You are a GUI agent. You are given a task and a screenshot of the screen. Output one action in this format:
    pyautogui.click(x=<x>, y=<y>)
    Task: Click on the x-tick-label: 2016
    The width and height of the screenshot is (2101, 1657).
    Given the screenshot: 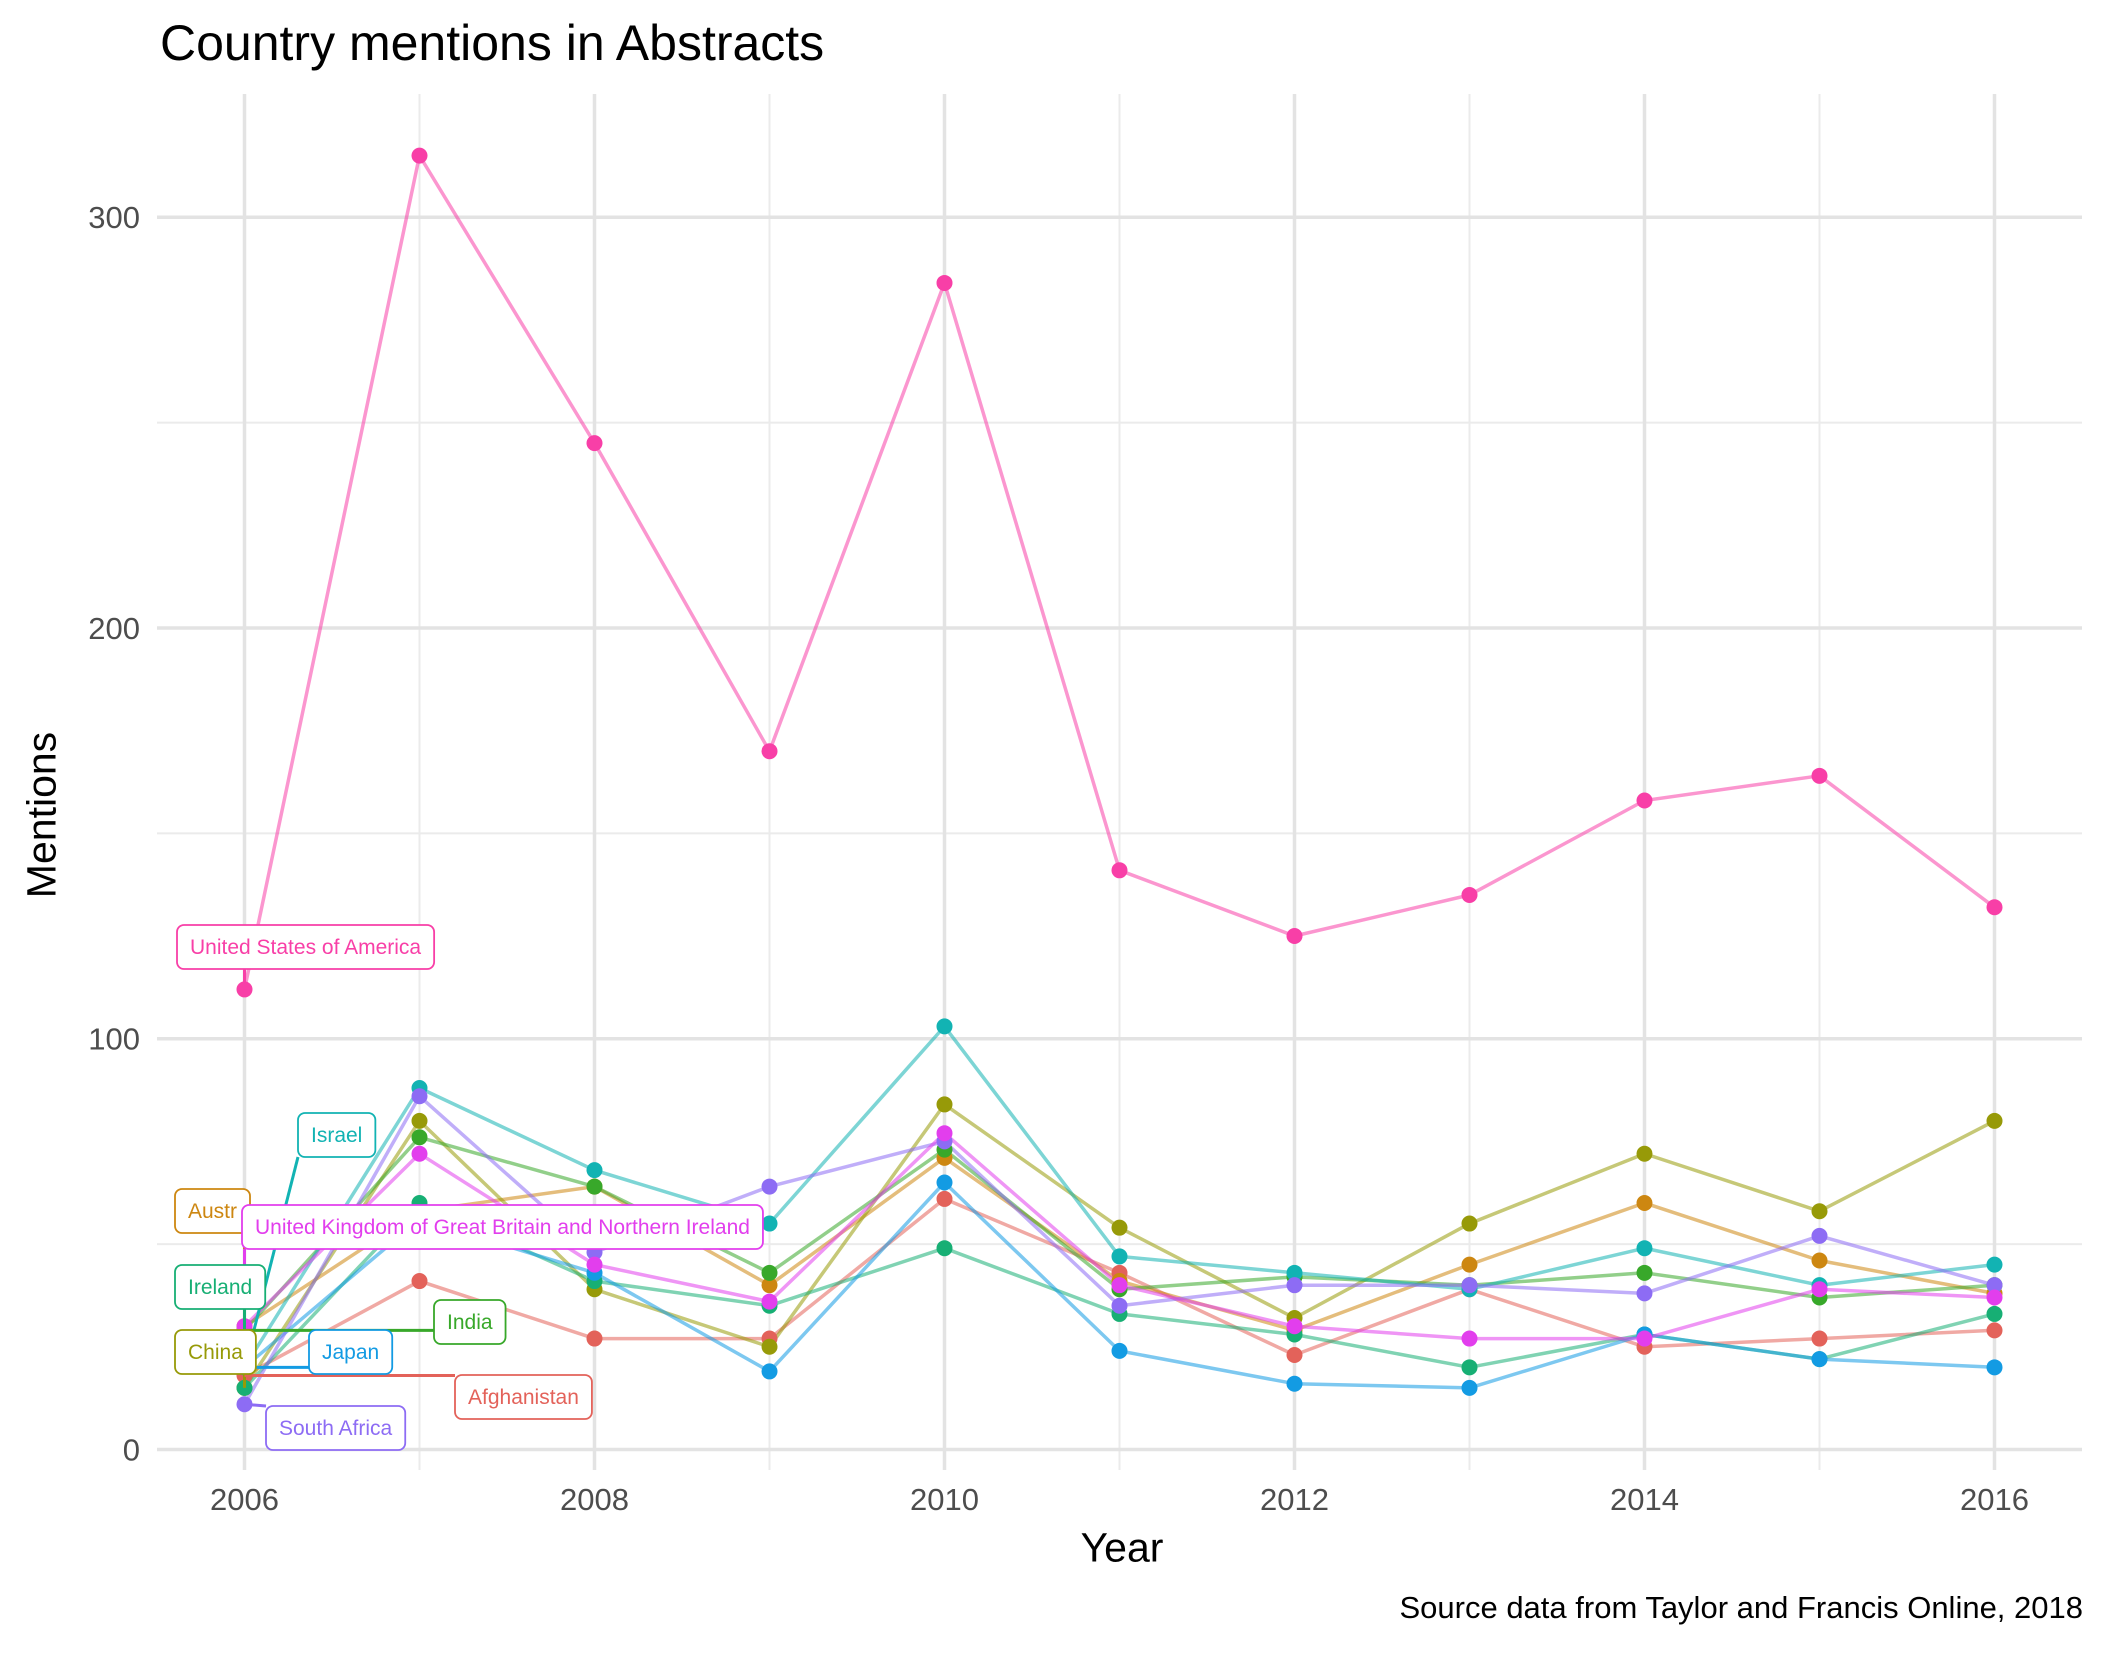 What is the action you would take?
    pyautogui.click(x=1994, y=1499)
    